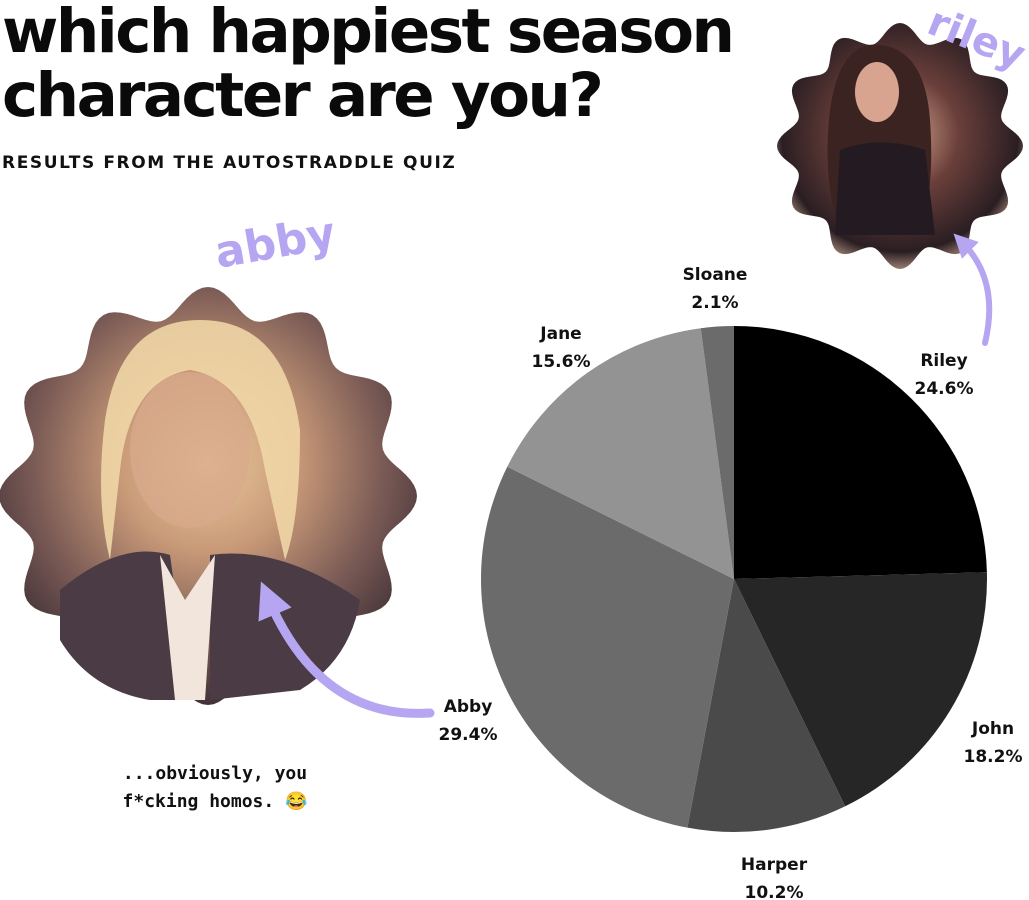 Image resolution: width=1029 pixels, height=900 pixels. I want to click on slice-label-riley: Riley, so click(943, 361).